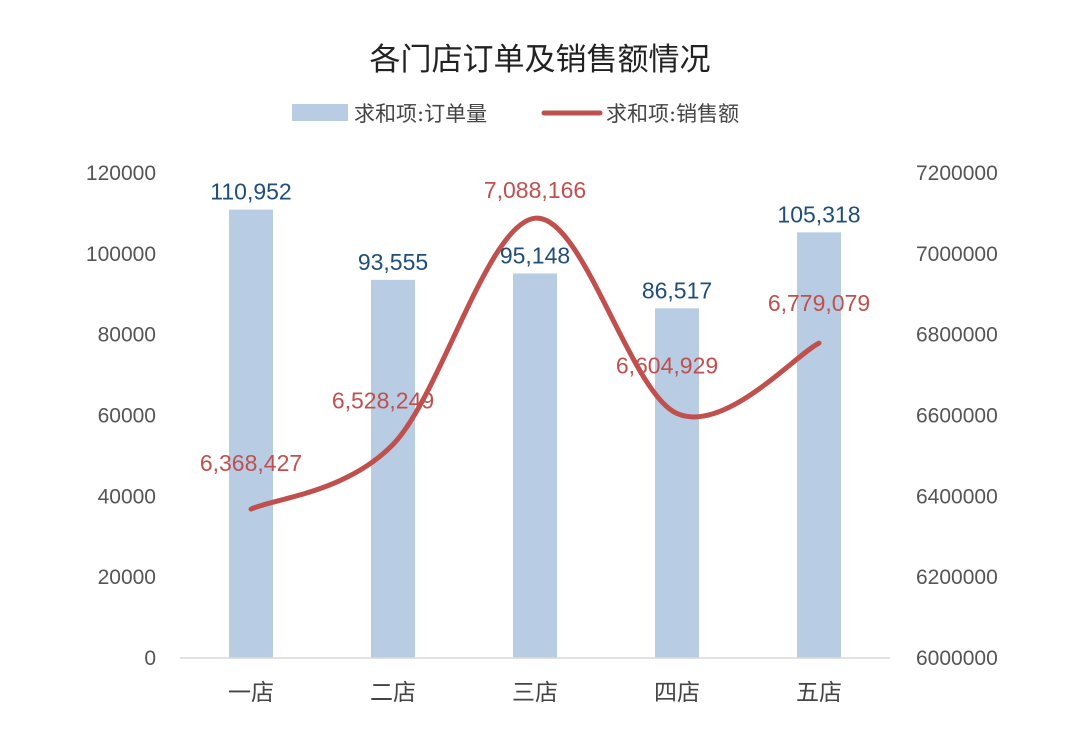  What do you see at coordinates (515, 114) in the screenshot?
I see `legend: 求和项:订单量 求和项:销售额` at bounding box center [515, 114].